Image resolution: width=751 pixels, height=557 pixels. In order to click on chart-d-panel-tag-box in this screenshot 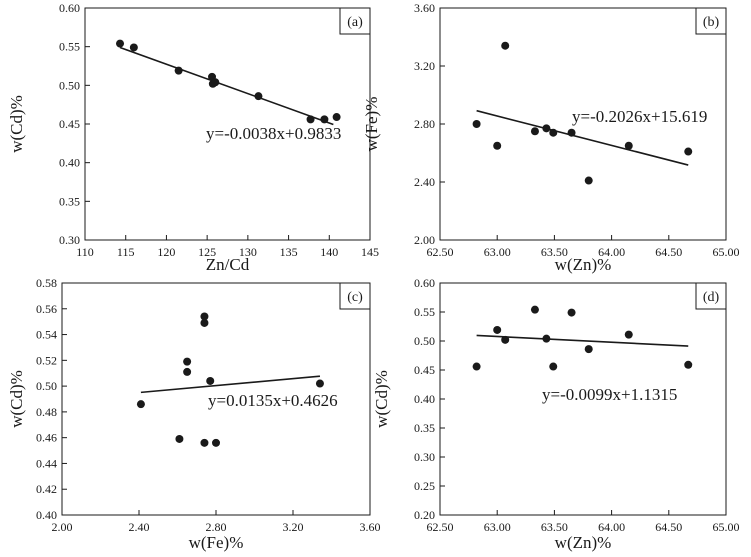, I will do `click(711, 296)`.